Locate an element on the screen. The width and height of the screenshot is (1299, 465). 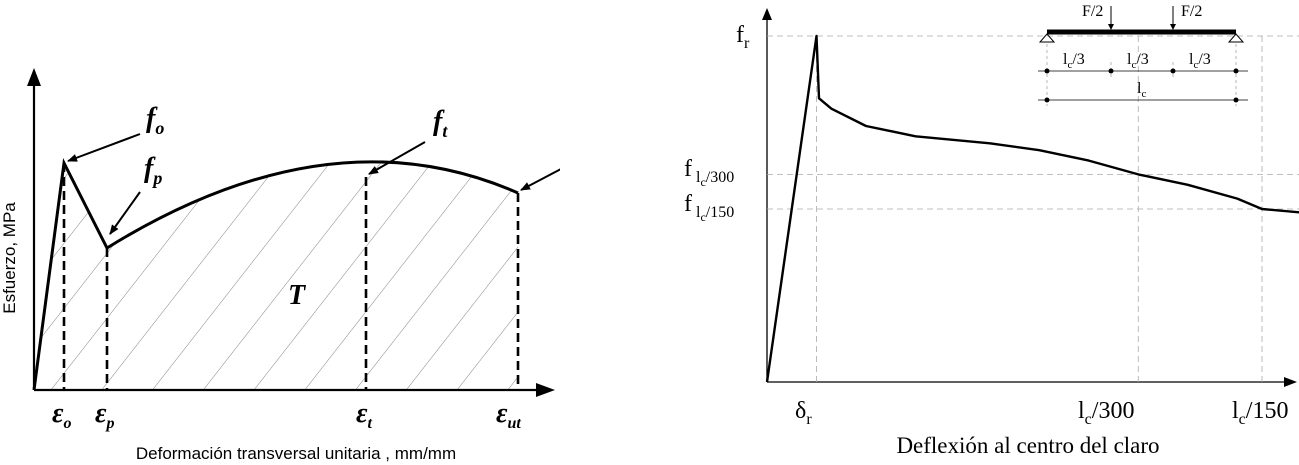
tick-eps-p: εp is located at coordinates (104, 415).